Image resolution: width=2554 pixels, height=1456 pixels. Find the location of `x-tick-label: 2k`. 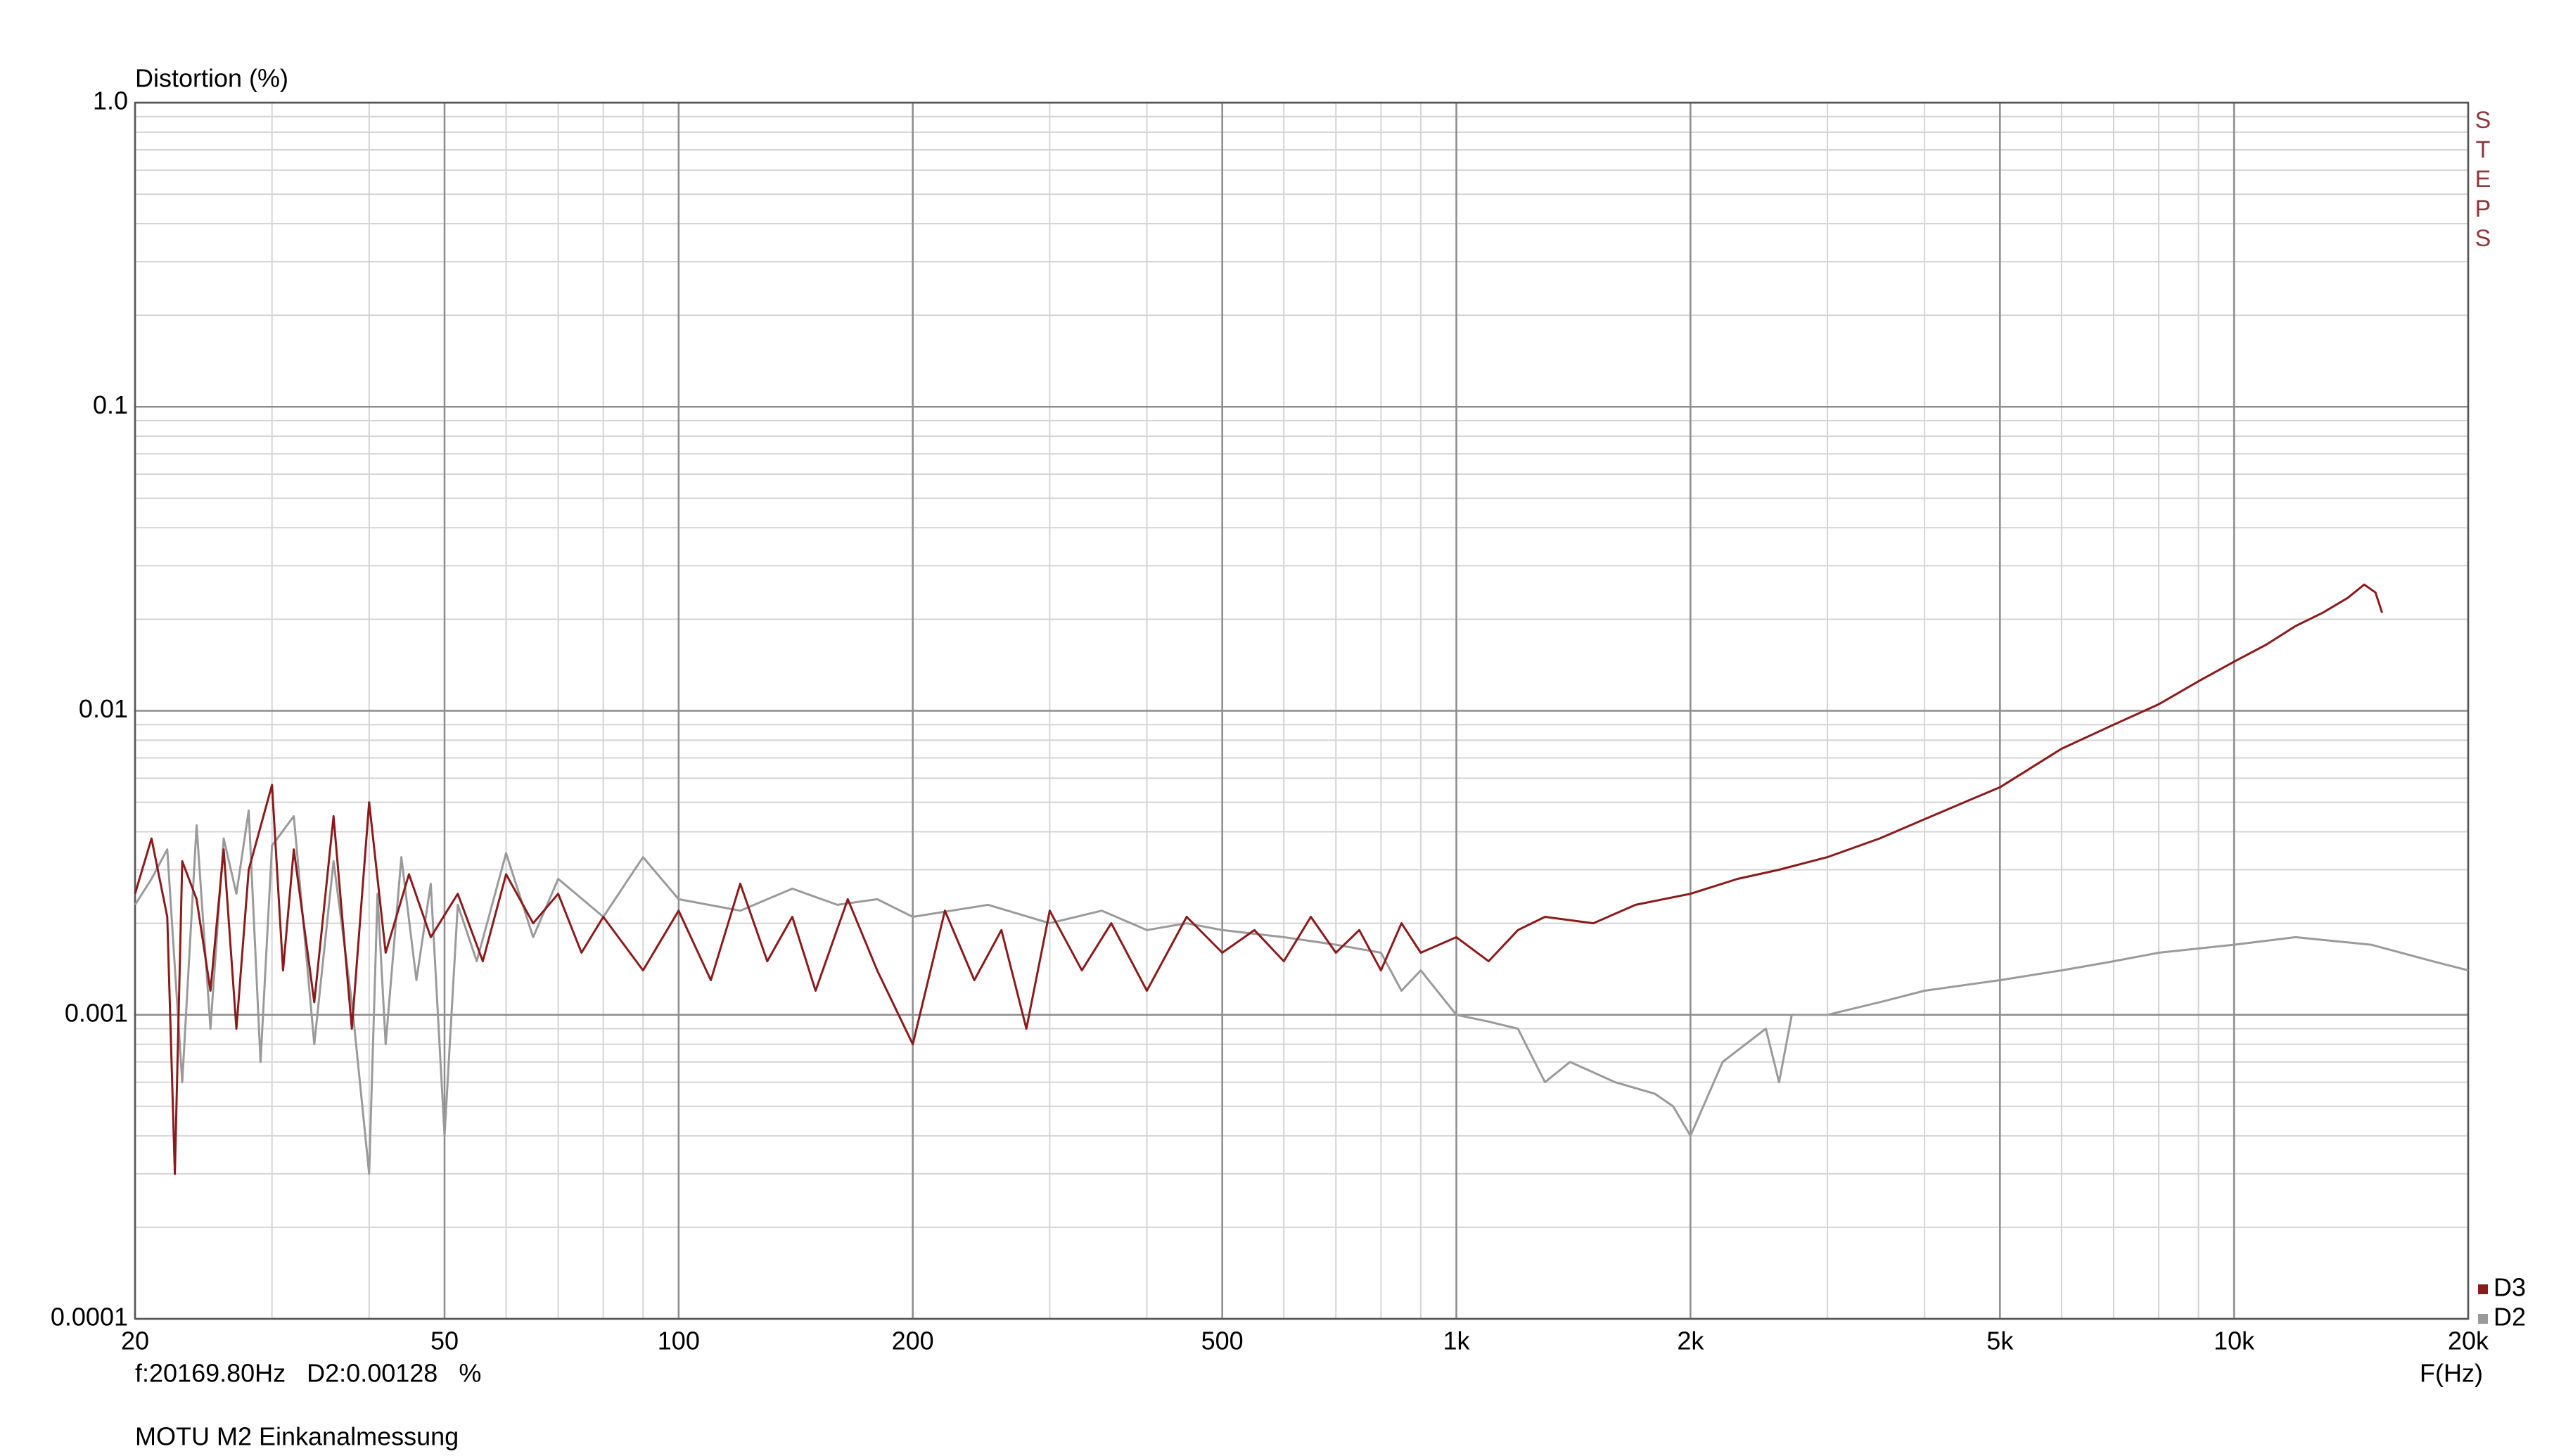

x-tick-label: 2k is located at coordinates (1690, 1341).